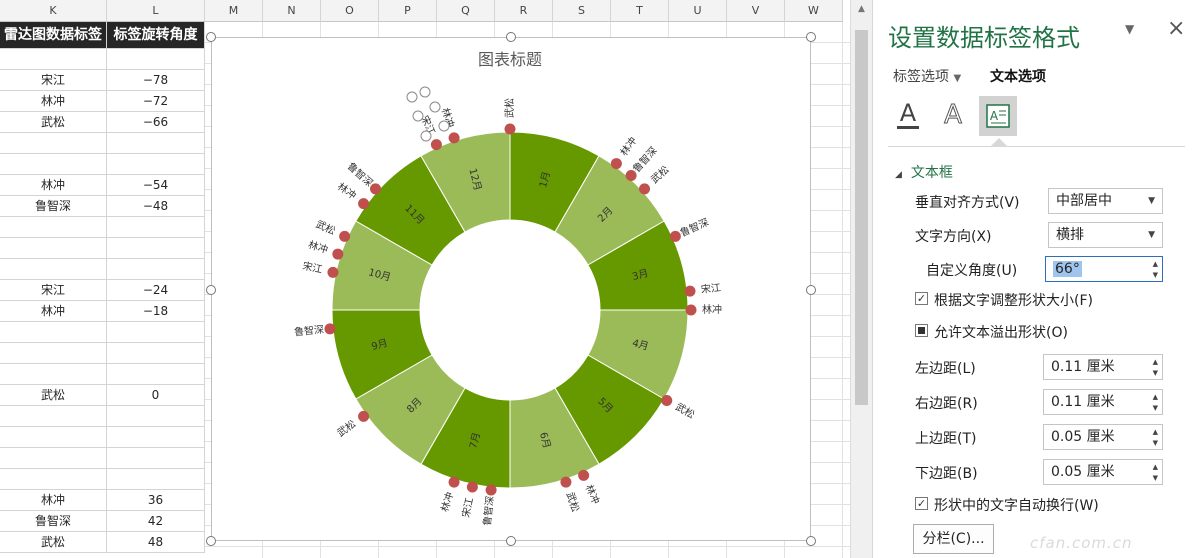 The height and width of the screenshot is (558, 1200). Describe the element at coordinates (156, 80) in the screenshot. I see `cell-l: −78` at that location.